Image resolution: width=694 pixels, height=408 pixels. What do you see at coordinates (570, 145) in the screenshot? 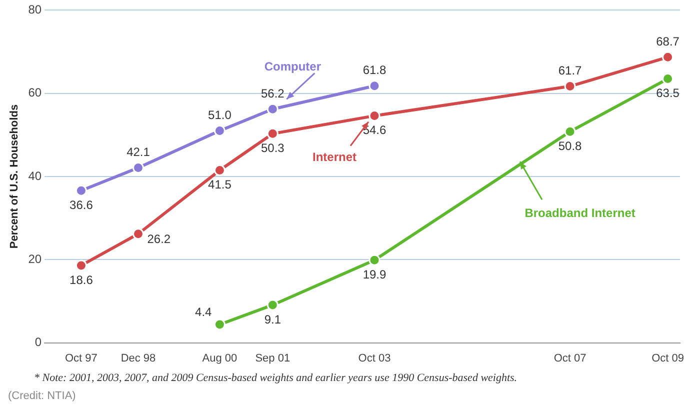
I see `data-label: 50.8` at bounding box center [570, 145].